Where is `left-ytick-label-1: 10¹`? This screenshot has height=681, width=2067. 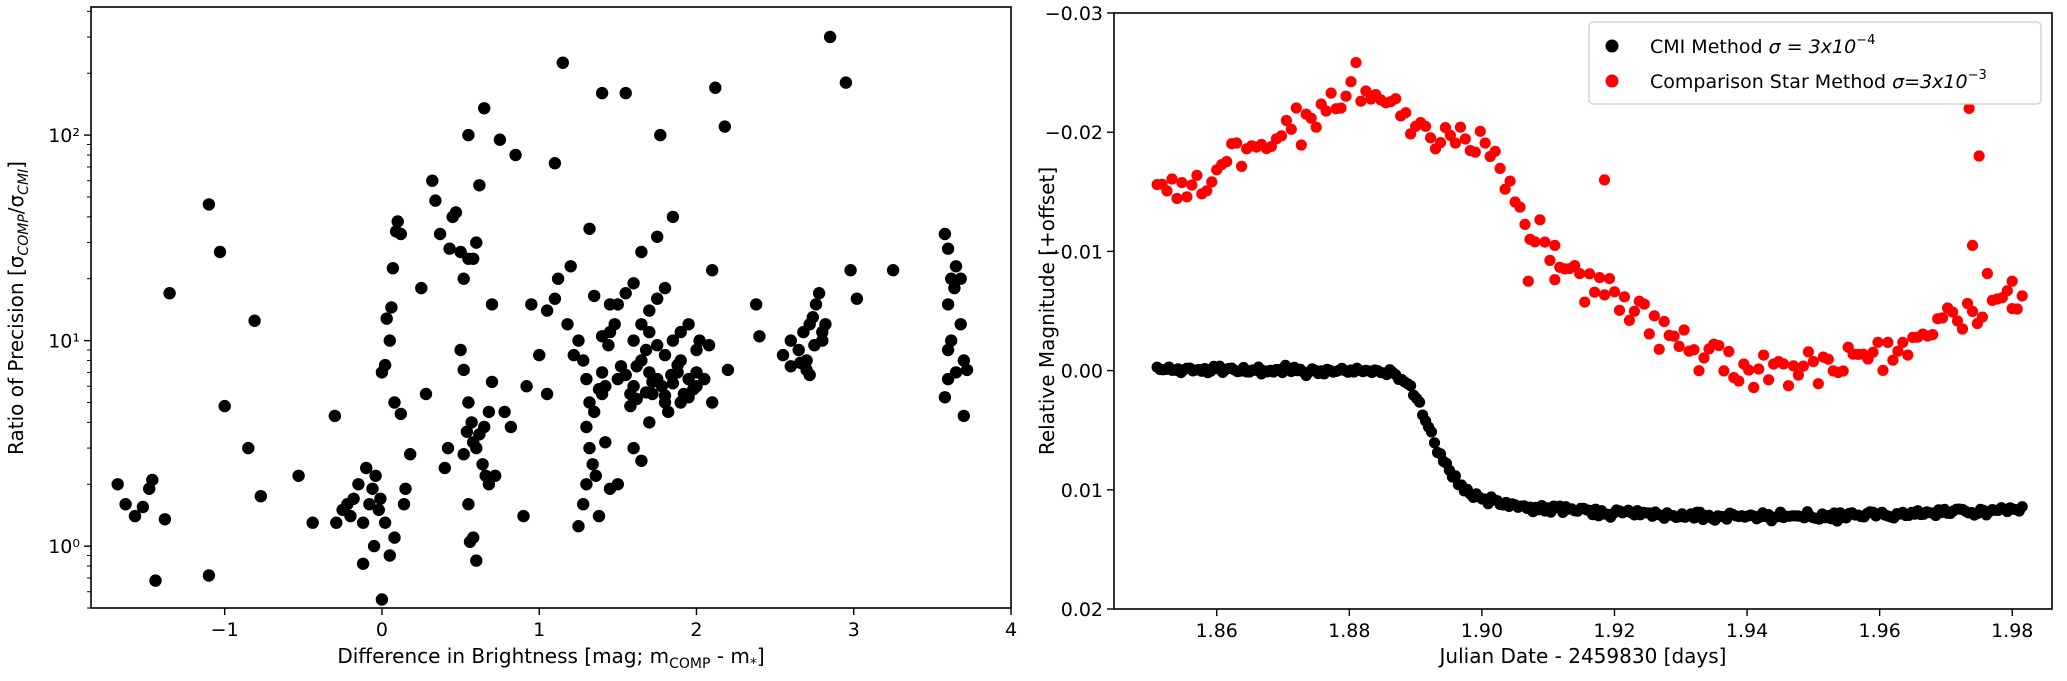
left-ytick-label-1: 10¹ is located at coordinates (64, 342).